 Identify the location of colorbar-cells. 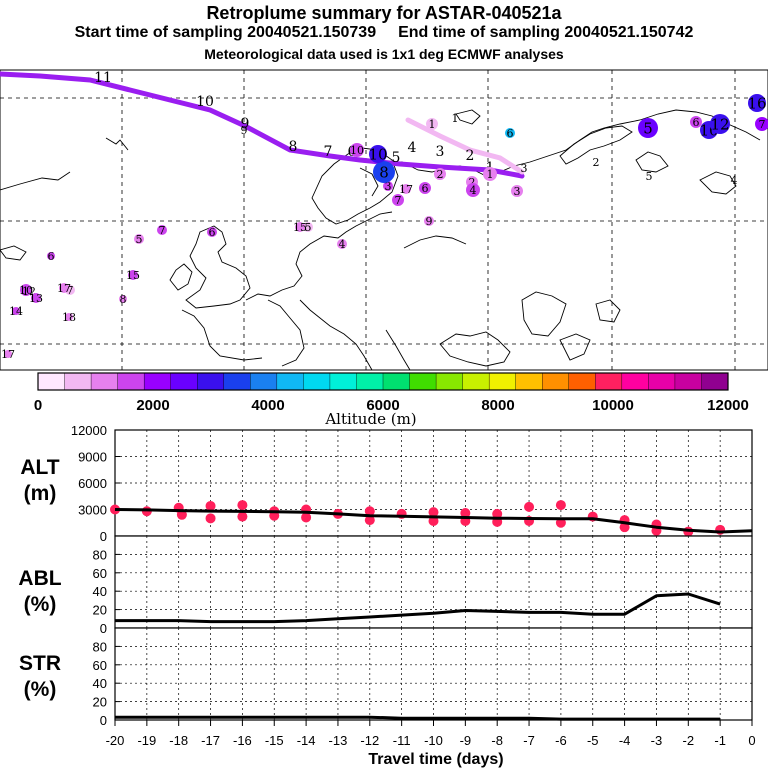
(383, 381).